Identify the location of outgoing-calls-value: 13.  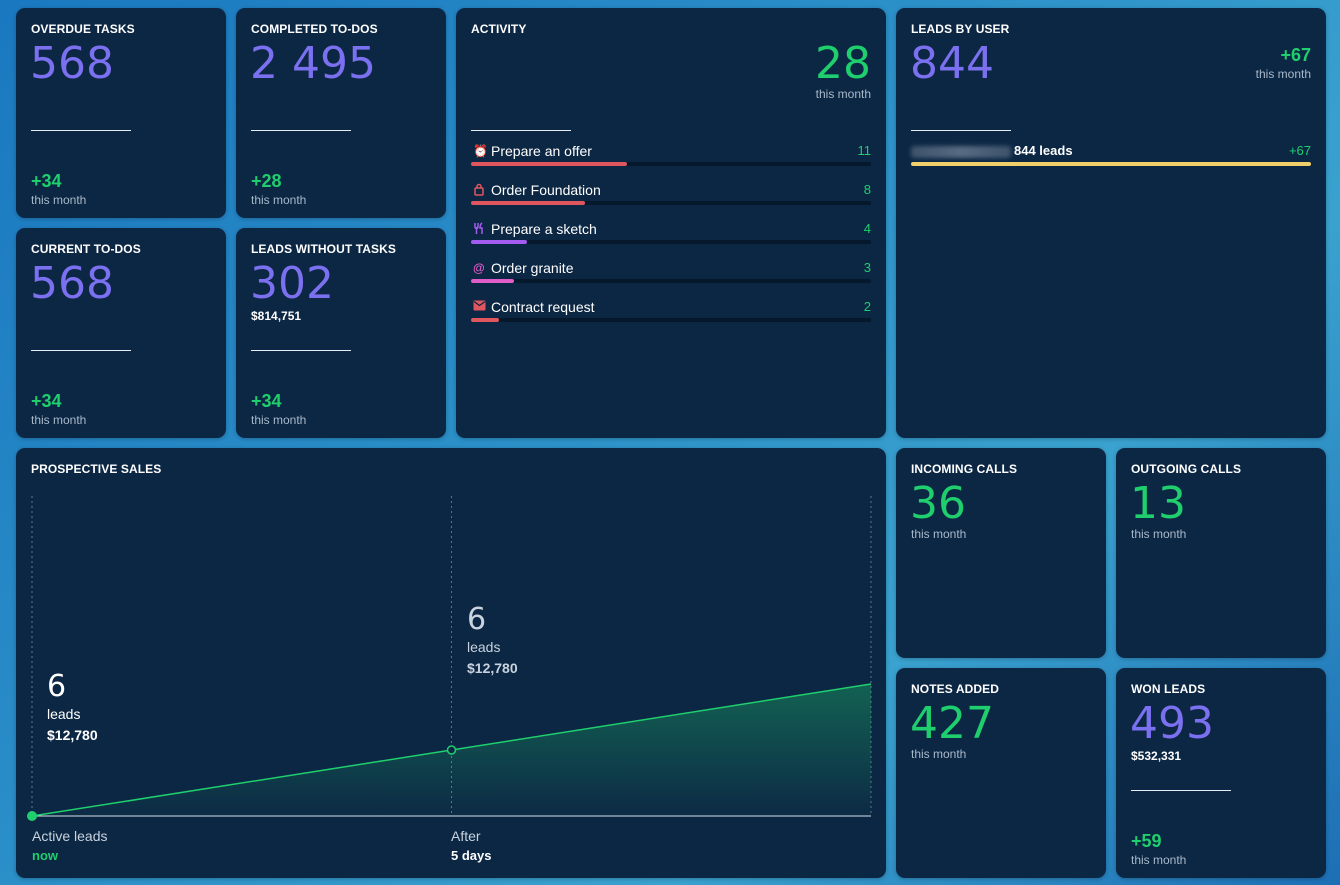
(1158, 503).